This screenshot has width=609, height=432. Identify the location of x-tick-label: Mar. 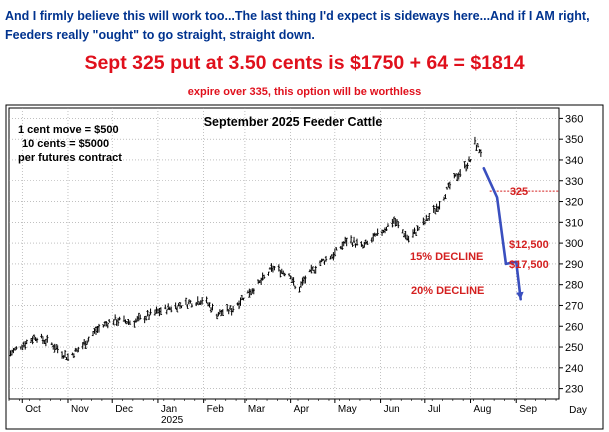
(257, 409).